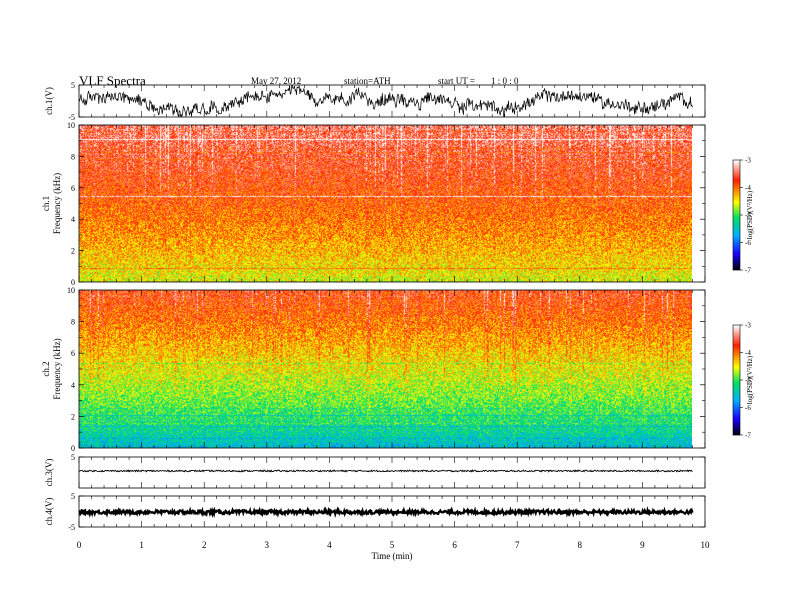  Describe the element at coordinates (748, 326) in the screenshot. I see `colorbar-tick-label: -3` at that location.